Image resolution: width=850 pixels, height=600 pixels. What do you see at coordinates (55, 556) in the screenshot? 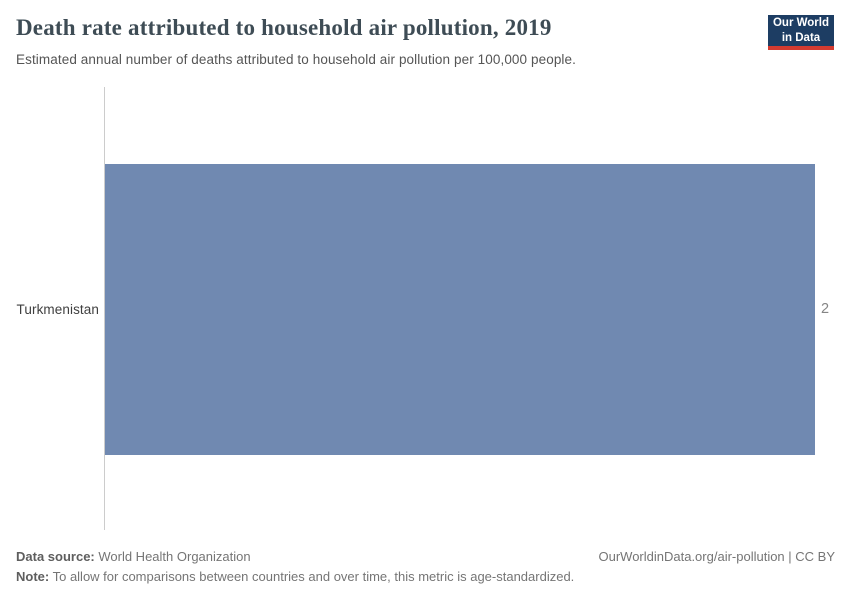
I see `data-source-label: Data source:` at bounding box center [55, 556].